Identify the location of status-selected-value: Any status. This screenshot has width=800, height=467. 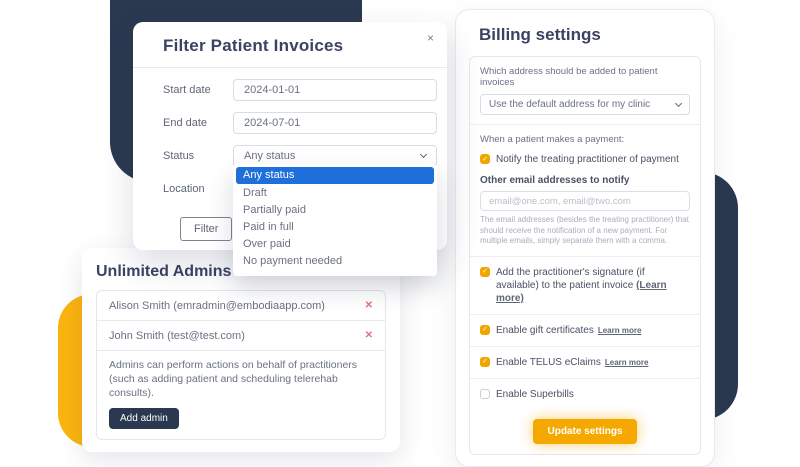
(270, 156).